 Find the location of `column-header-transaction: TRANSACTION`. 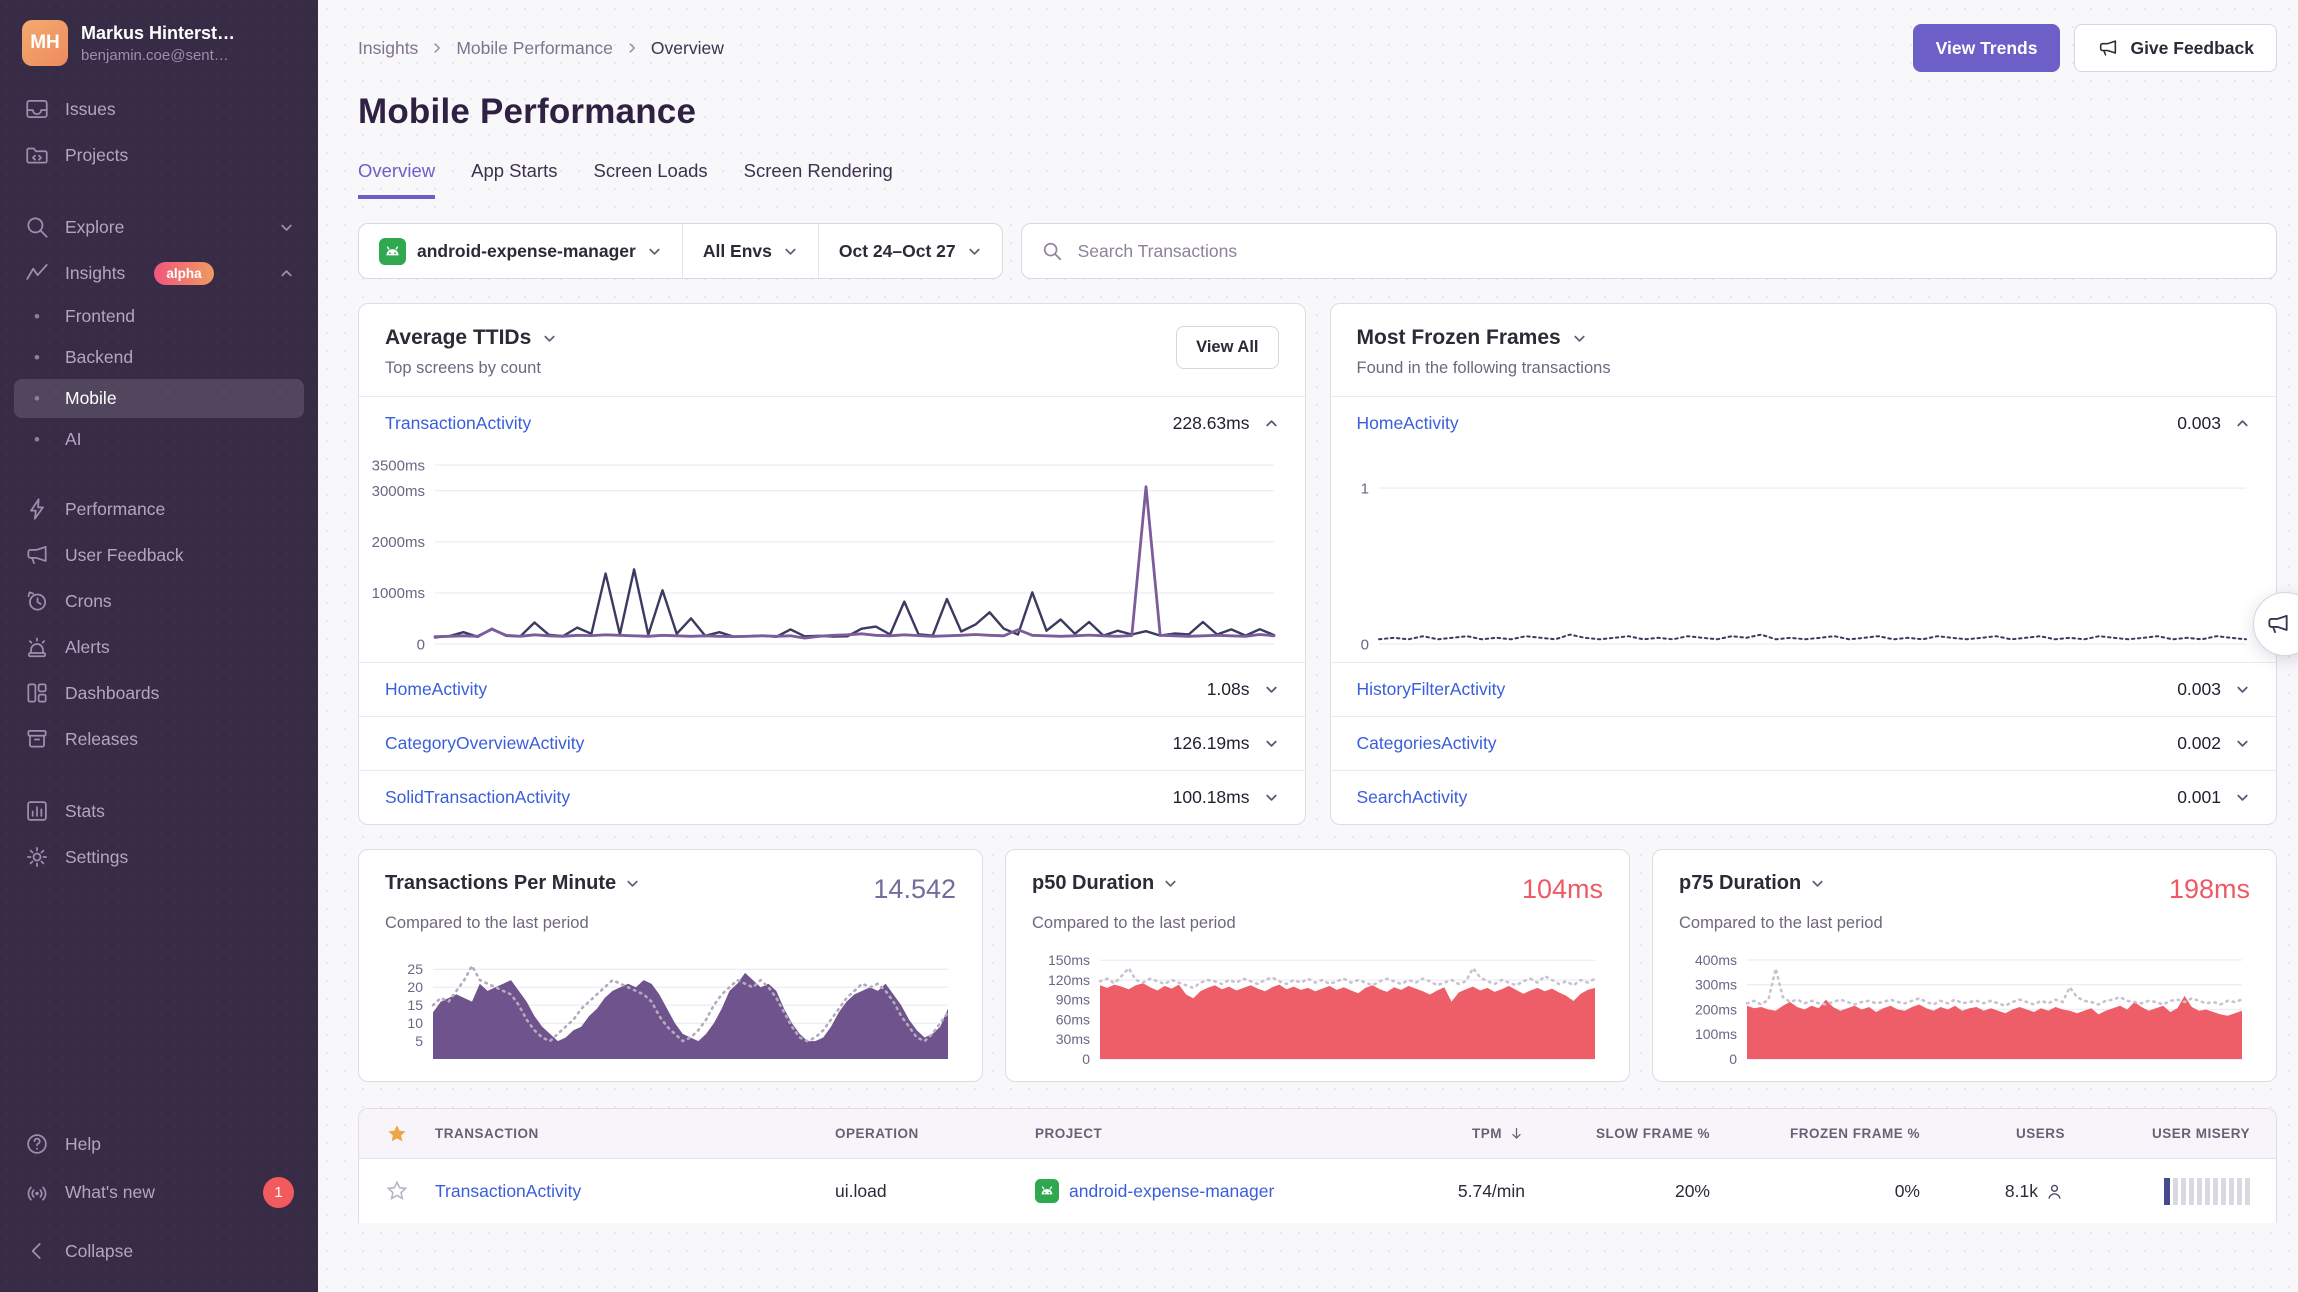

column-header-transaction: TRANSACTION is located at coordinates (487, 1133).